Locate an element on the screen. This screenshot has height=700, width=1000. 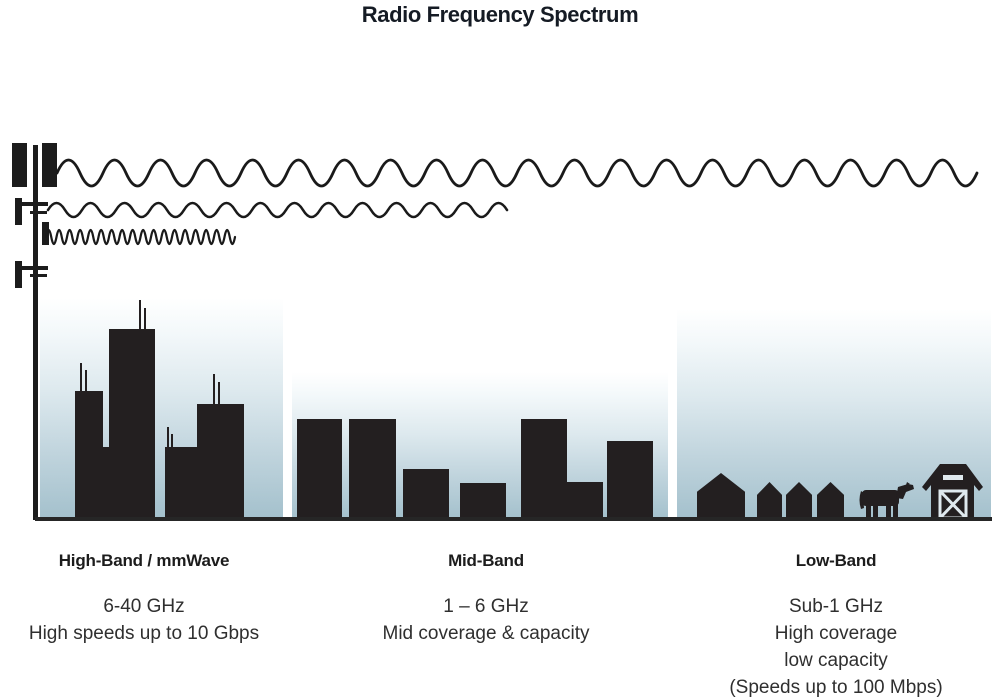
low-frequency-wave is located at coordinates (517, 173).